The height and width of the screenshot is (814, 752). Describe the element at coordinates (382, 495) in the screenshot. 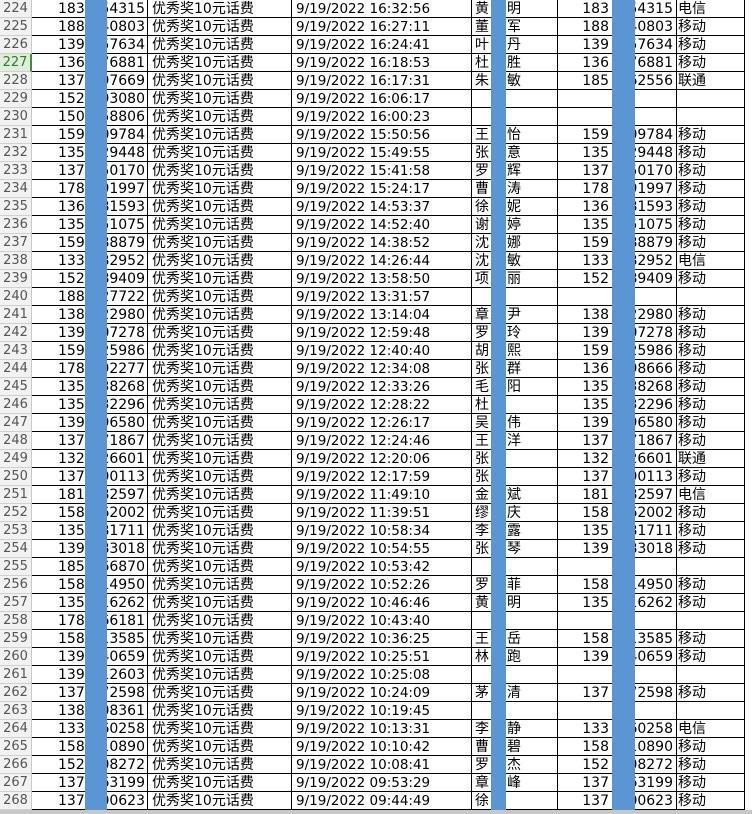

I see `cell-time: 9/19/2022 11:49:10` at that location.